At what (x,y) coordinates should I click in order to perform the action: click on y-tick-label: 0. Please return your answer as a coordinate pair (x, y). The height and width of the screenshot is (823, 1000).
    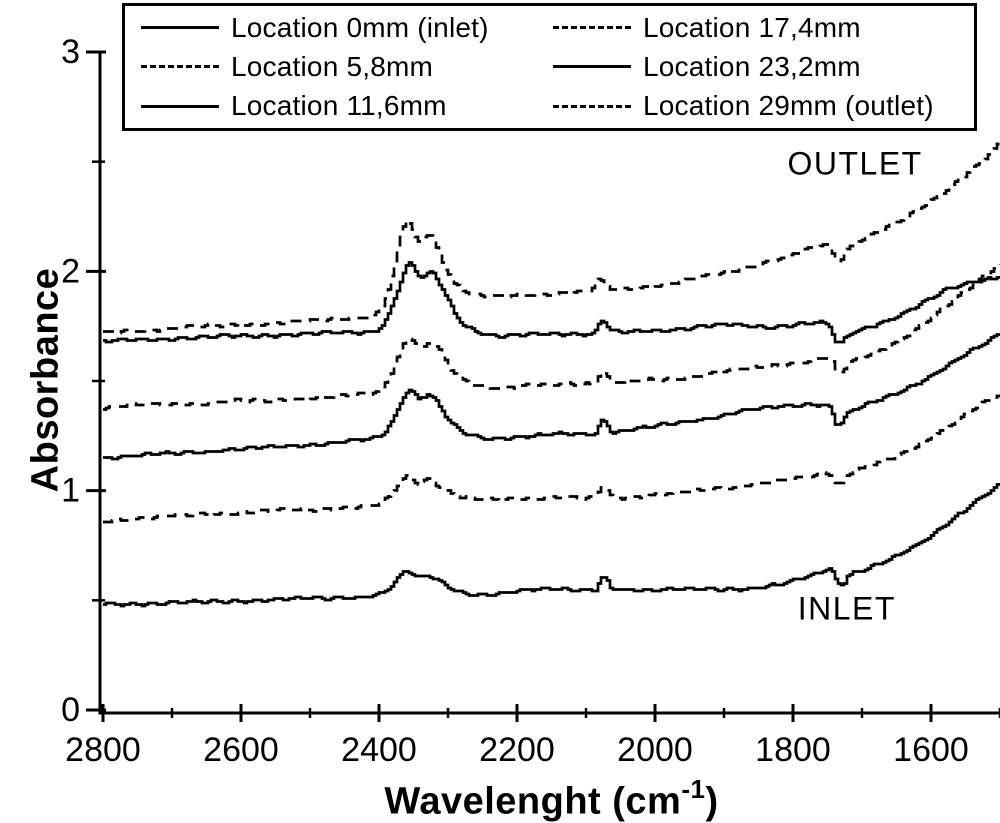
    Looking at the image, I should click on (70, 710).